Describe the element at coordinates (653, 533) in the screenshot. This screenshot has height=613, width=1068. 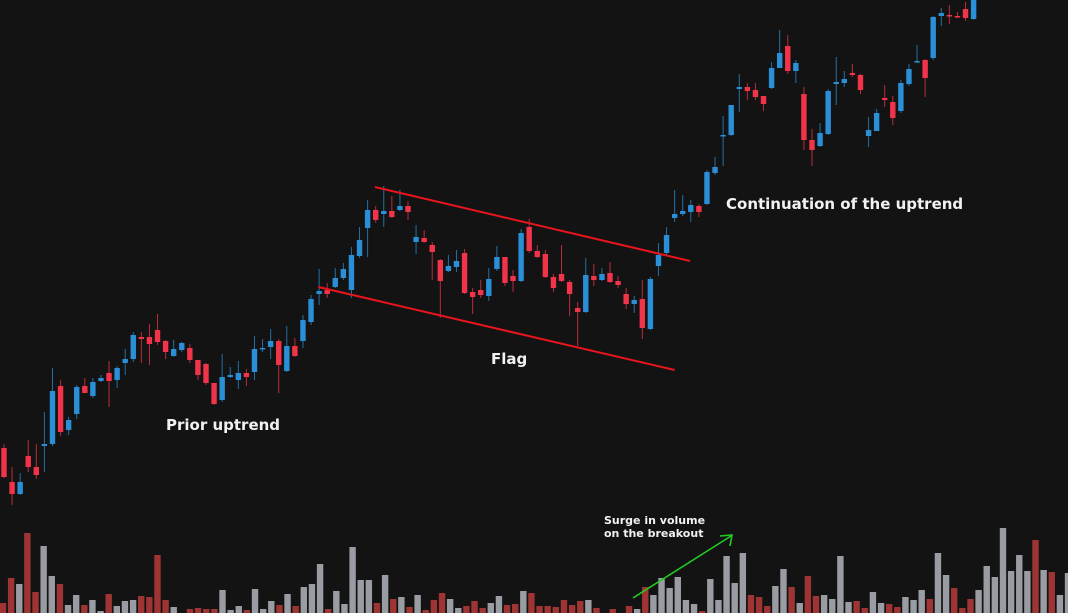
I see `annotation-surge-line2: on the breakout` at that location.